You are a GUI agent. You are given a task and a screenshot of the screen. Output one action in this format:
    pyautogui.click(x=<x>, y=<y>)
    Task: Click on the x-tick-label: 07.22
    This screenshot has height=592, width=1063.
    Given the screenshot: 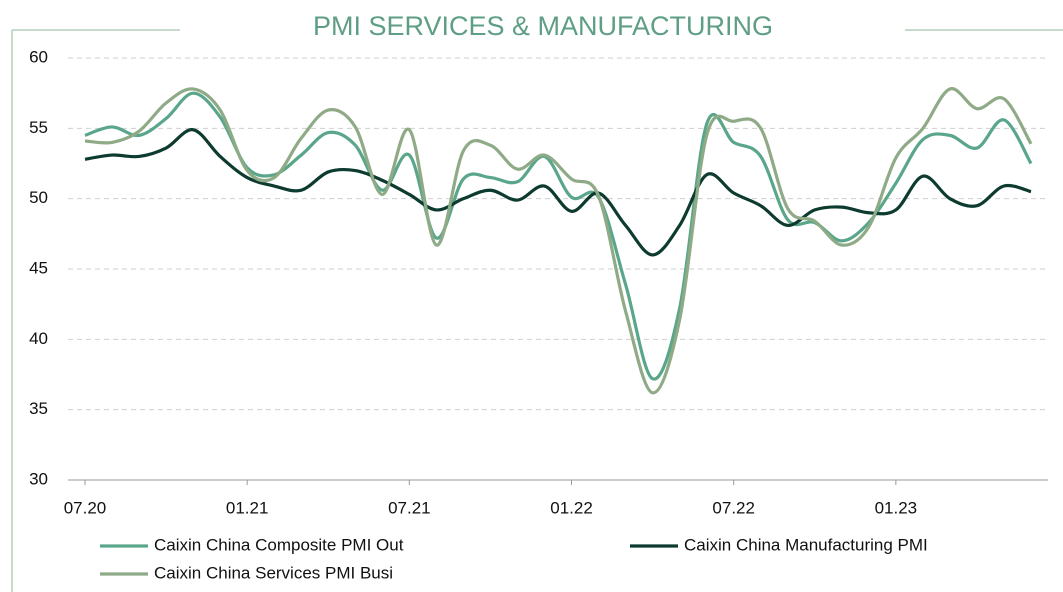 What is the action you would take?
    pyautogui.click(x=733, y=507)
    